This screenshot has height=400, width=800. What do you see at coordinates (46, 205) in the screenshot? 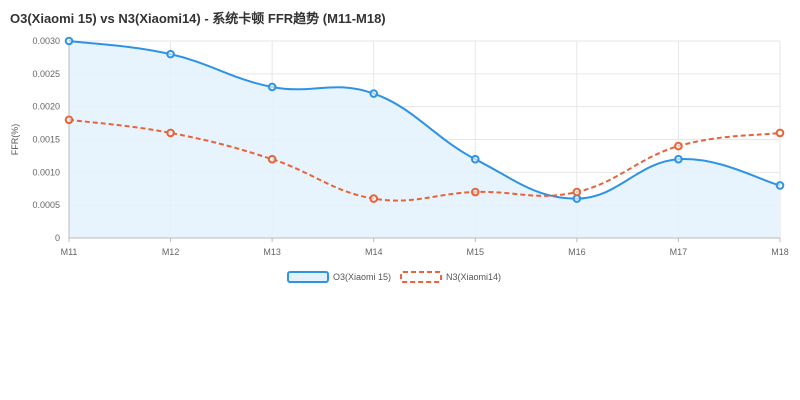
I see `y-tick-label: 0.0005` at bounding box center [46, 205].